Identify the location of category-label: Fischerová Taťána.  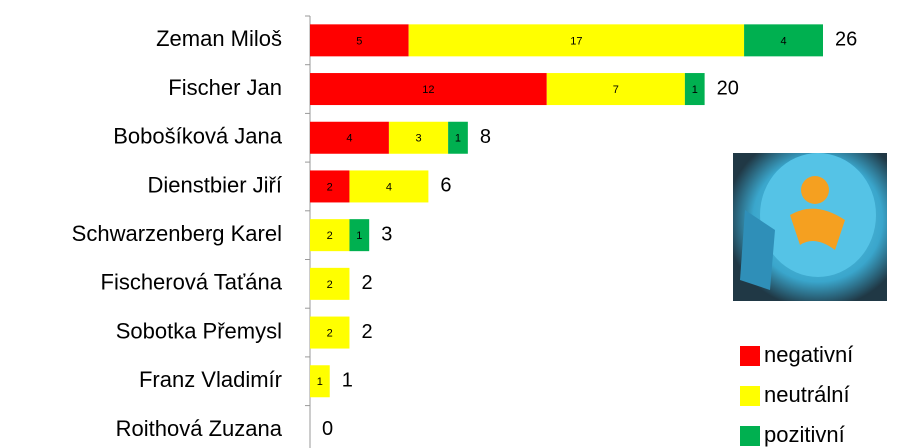
(192, 282).